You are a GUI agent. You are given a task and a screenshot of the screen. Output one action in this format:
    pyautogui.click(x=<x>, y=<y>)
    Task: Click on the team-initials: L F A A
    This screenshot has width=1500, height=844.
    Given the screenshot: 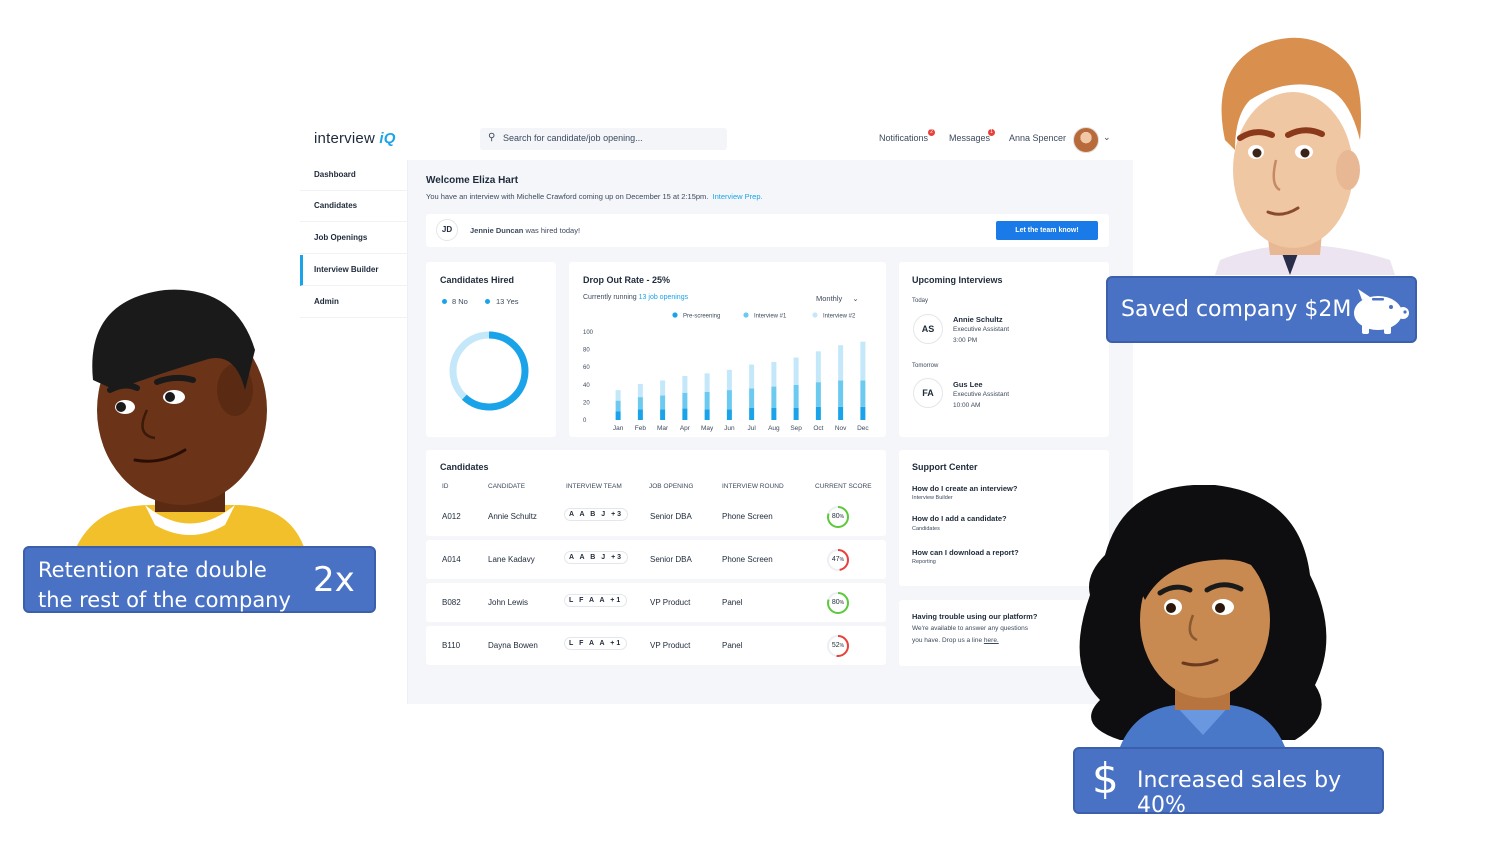 What is the action you would take?
    pyautogui.click(x=588, y=600)
    